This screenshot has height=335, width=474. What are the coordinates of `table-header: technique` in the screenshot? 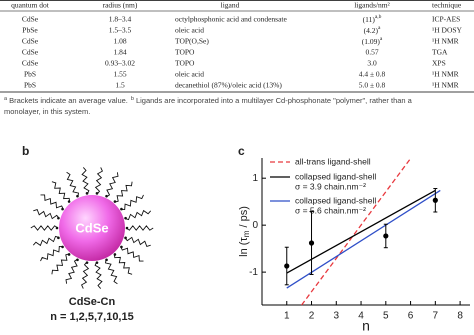 It's located at (447, 5).